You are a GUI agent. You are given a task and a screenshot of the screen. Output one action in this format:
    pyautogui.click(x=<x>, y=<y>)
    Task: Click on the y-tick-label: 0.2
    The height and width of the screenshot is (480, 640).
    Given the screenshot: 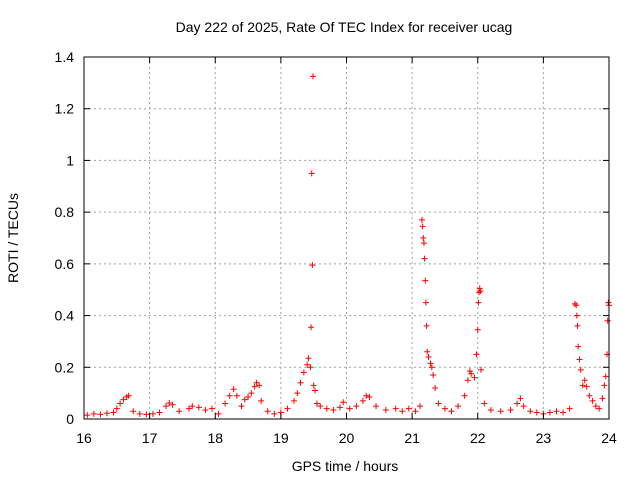 What is the action you would take?
    pyautogui.click(x=65, y=367)
    